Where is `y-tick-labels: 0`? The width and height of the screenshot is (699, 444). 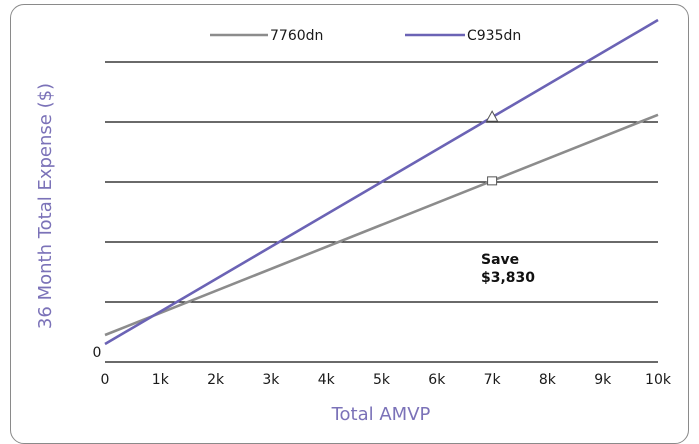 y-tick-labels: 0 is located at coordinates (97, 353).